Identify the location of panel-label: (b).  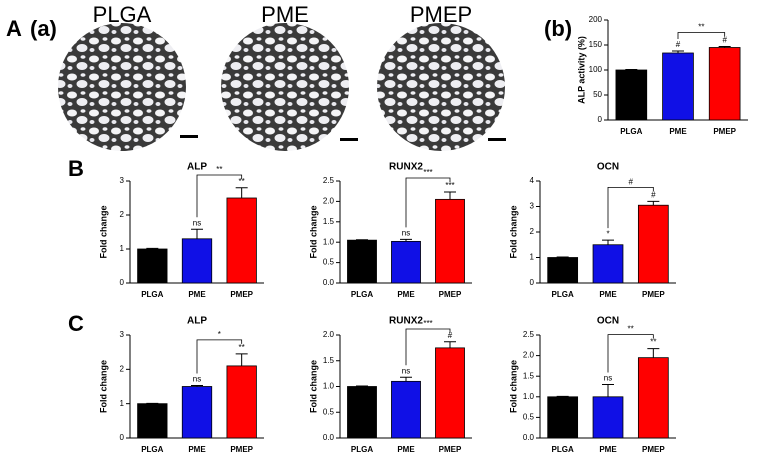
(558, 28).